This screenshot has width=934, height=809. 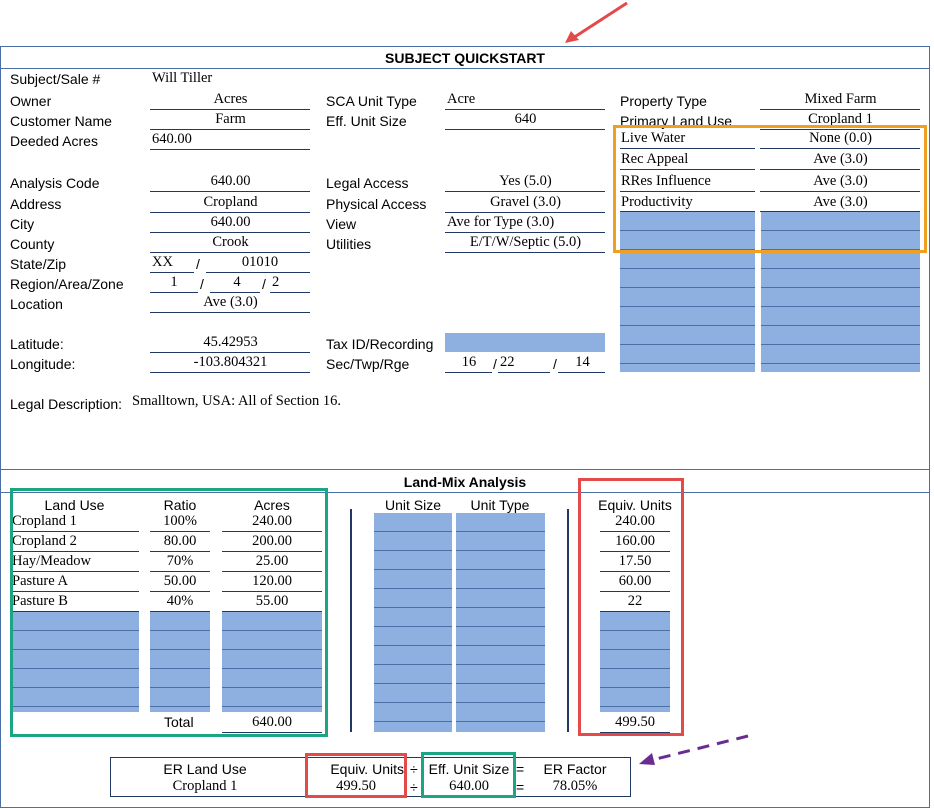 I want to click on legal-description-label: Legal Description:, so click(x=66, y=404).